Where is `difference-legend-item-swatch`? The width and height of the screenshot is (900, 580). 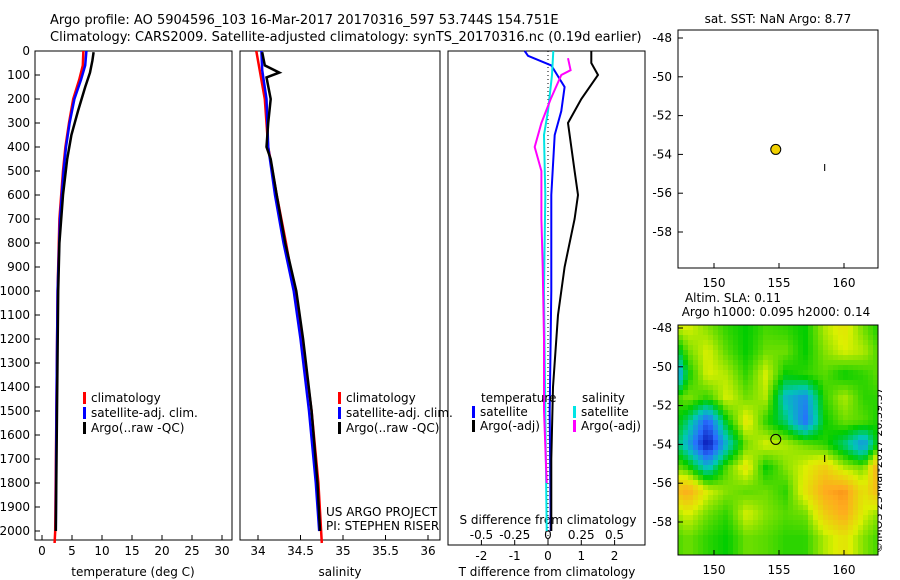 difference-legend-item-swatch is located at coordinates (574, 426).